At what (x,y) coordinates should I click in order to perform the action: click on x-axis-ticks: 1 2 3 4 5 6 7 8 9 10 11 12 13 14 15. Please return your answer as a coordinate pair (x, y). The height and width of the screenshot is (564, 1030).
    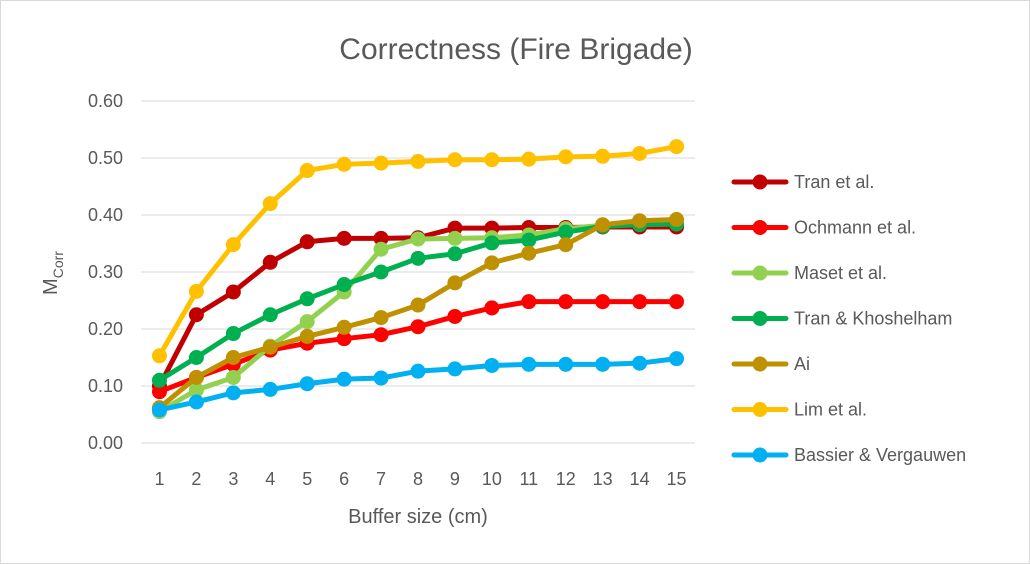
    Looking at the image, I should click on (420, 479).